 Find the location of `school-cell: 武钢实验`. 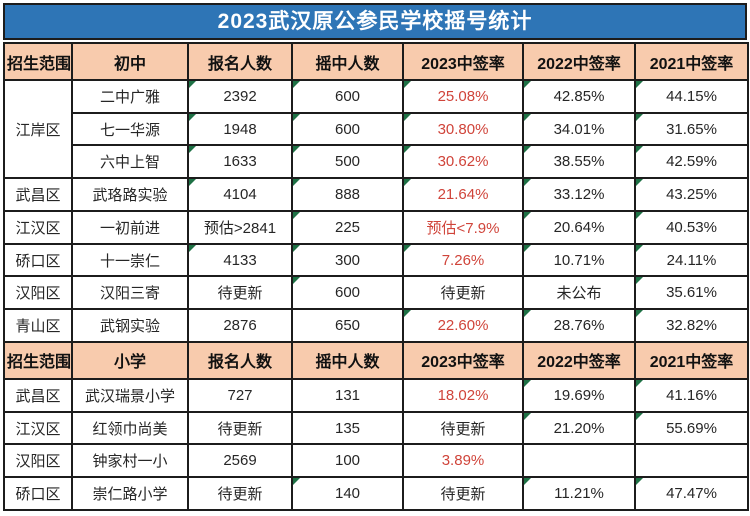

school-cell: 武钢实验 is located at coordinates (130, 325).